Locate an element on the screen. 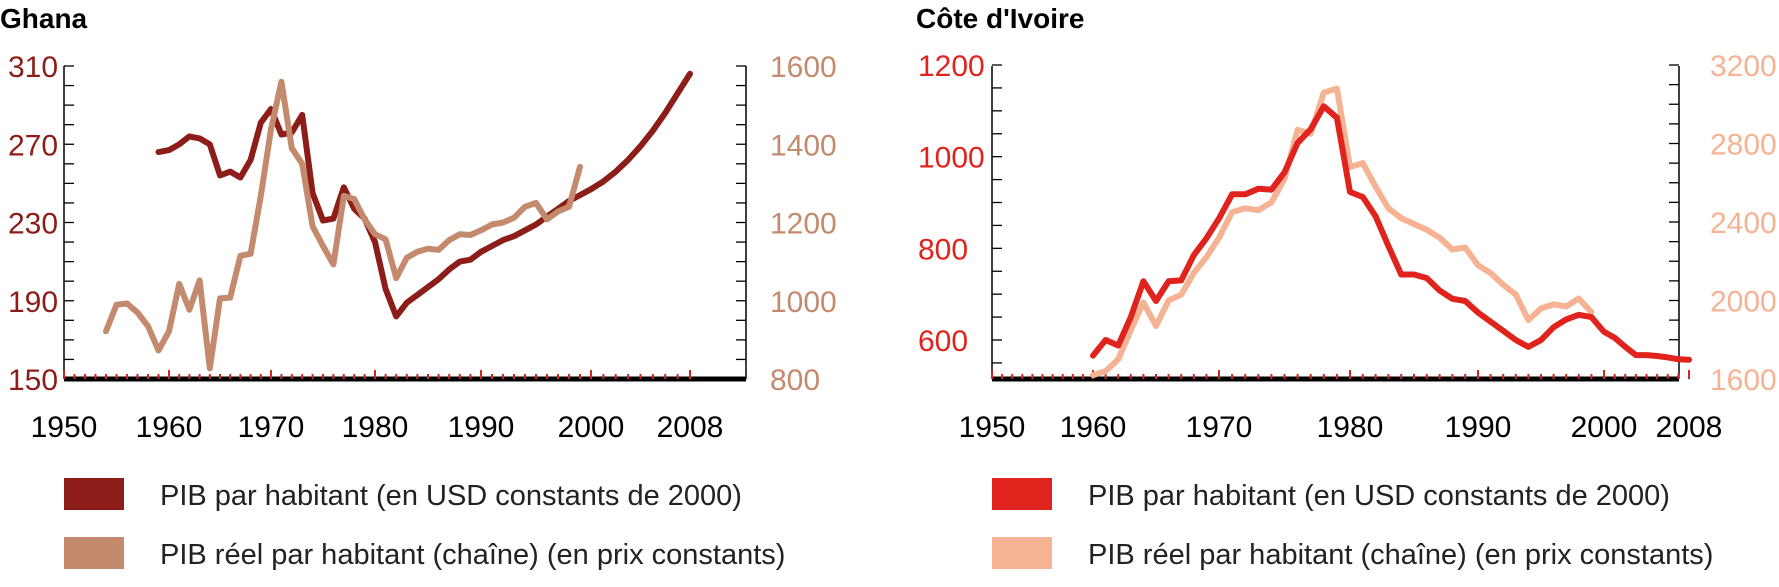 The width and height of the screenshot is (1779, 587). right-tick-label: 1400 is located at coordinates (803, 145).